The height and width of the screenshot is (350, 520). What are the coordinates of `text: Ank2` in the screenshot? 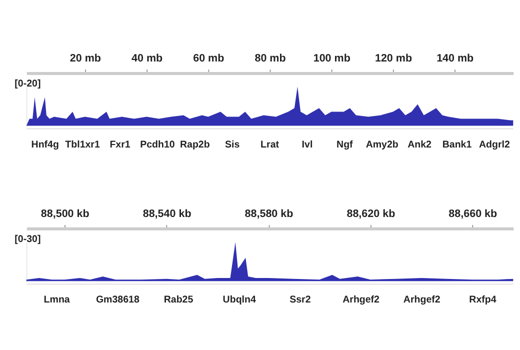 It's located at (420, 144).